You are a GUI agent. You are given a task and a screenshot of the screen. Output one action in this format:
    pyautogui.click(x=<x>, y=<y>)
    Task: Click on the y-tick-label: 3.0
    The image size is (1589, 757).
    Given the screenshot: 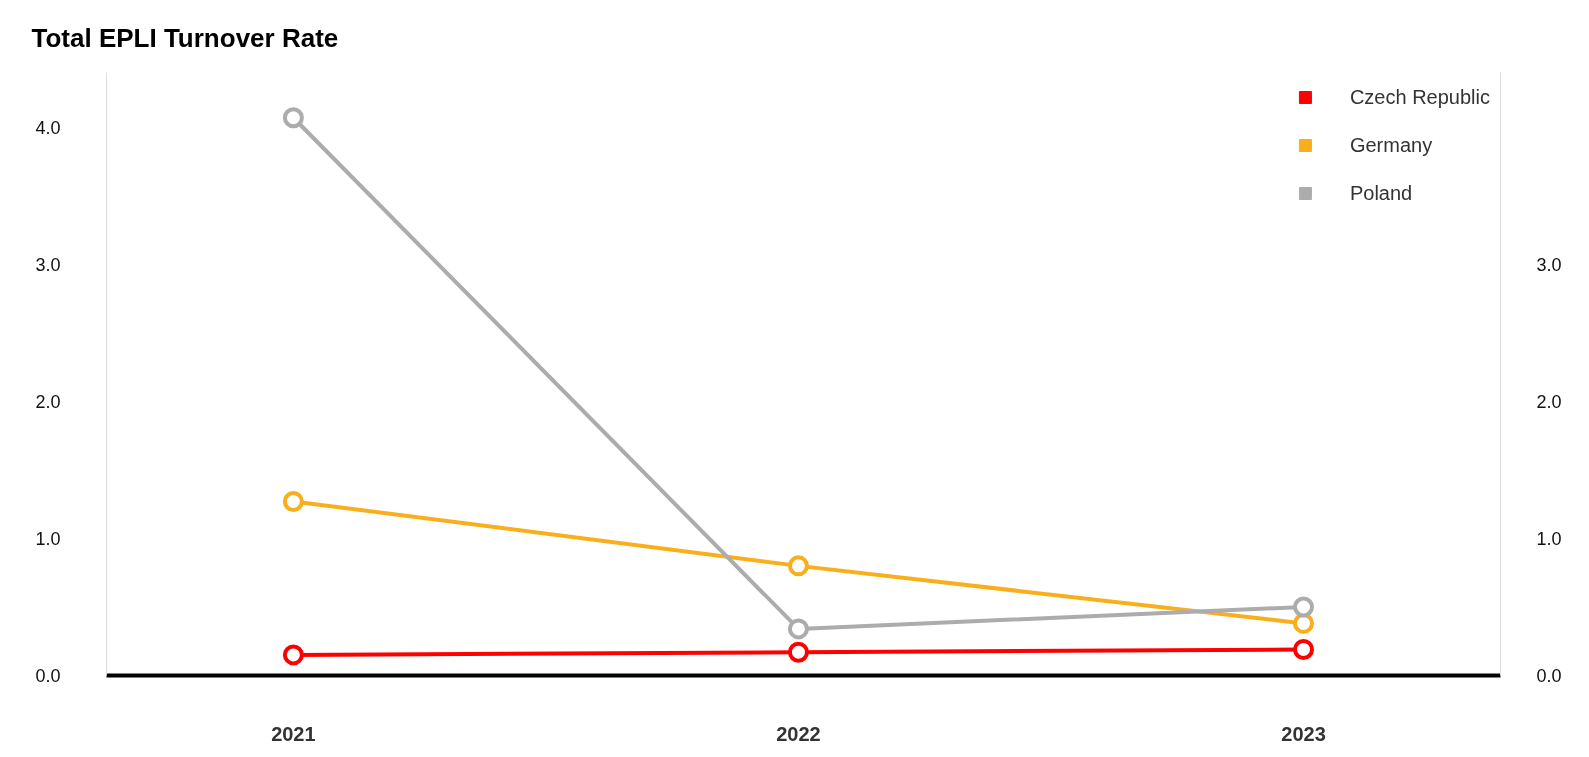 What is the action you would take?
    pyautogui.click(x=48, y=264)
    